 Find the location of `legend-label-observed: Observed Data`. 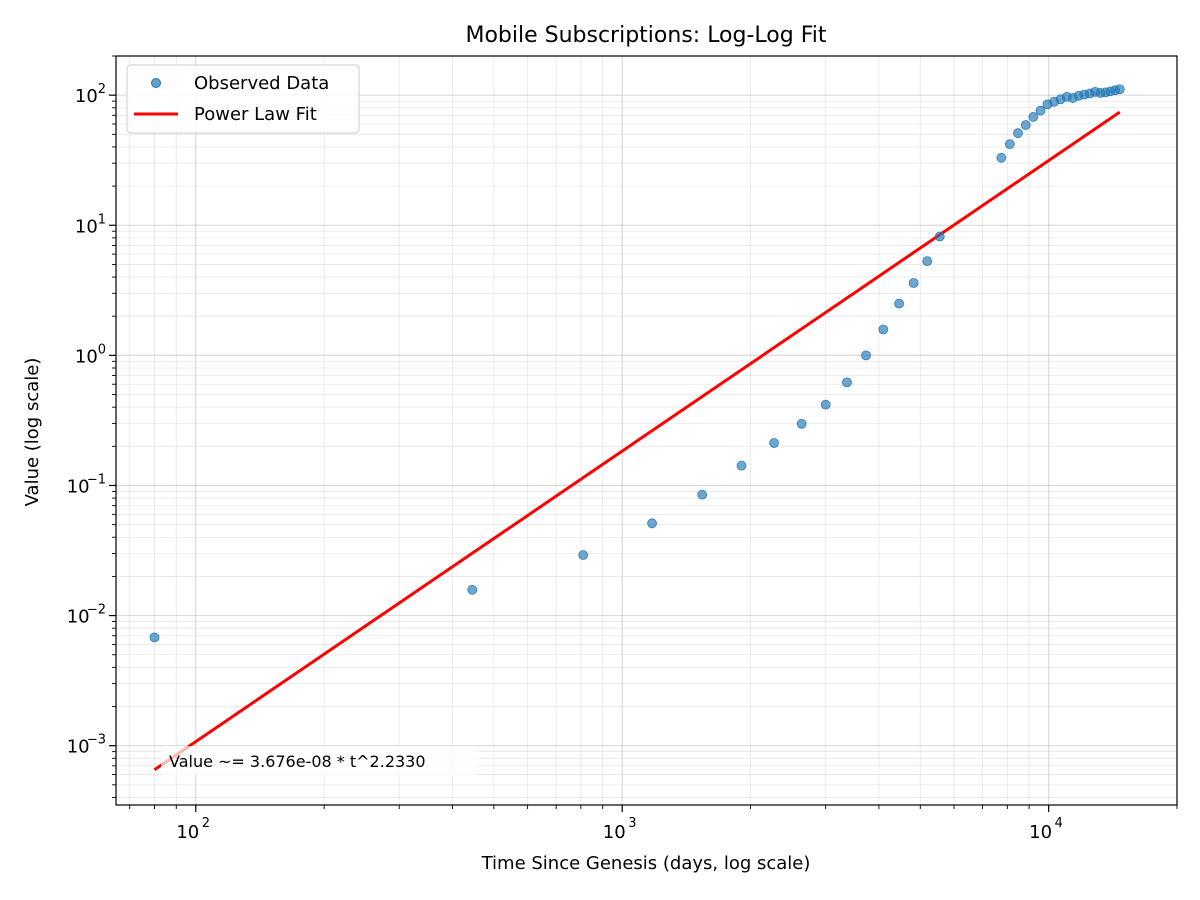

legend-label-observed: Observed Data is located at coordinates (261, 83).